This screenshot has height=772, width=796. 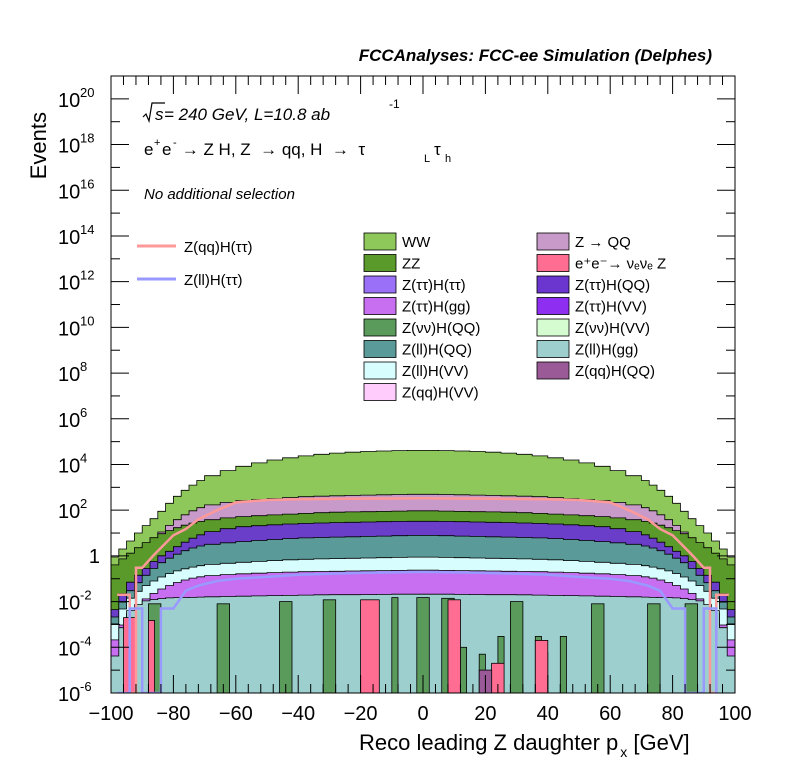 What do you see at coordinates (94, 557) in the screenshot?
I see `y-tick-label: 1` at bounding box center [94, 557].